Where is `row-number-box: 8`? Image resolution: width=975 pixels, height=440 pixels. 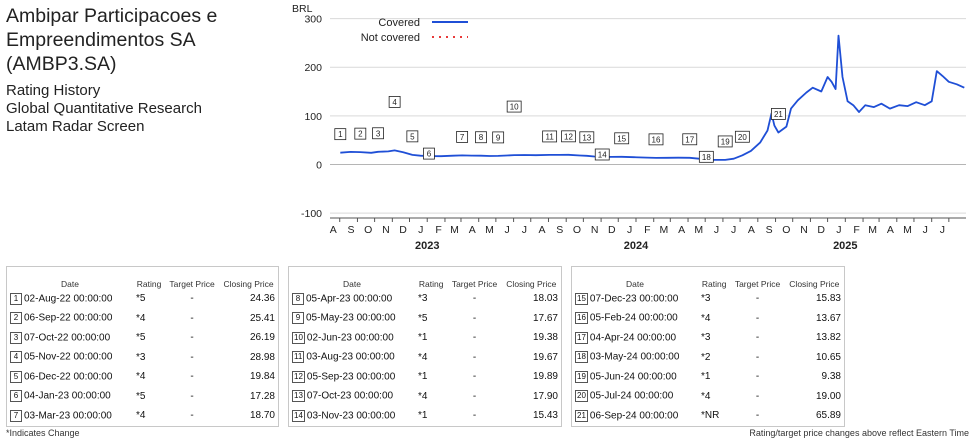 row-number-box: 8 is located at coordinates (298, 298).